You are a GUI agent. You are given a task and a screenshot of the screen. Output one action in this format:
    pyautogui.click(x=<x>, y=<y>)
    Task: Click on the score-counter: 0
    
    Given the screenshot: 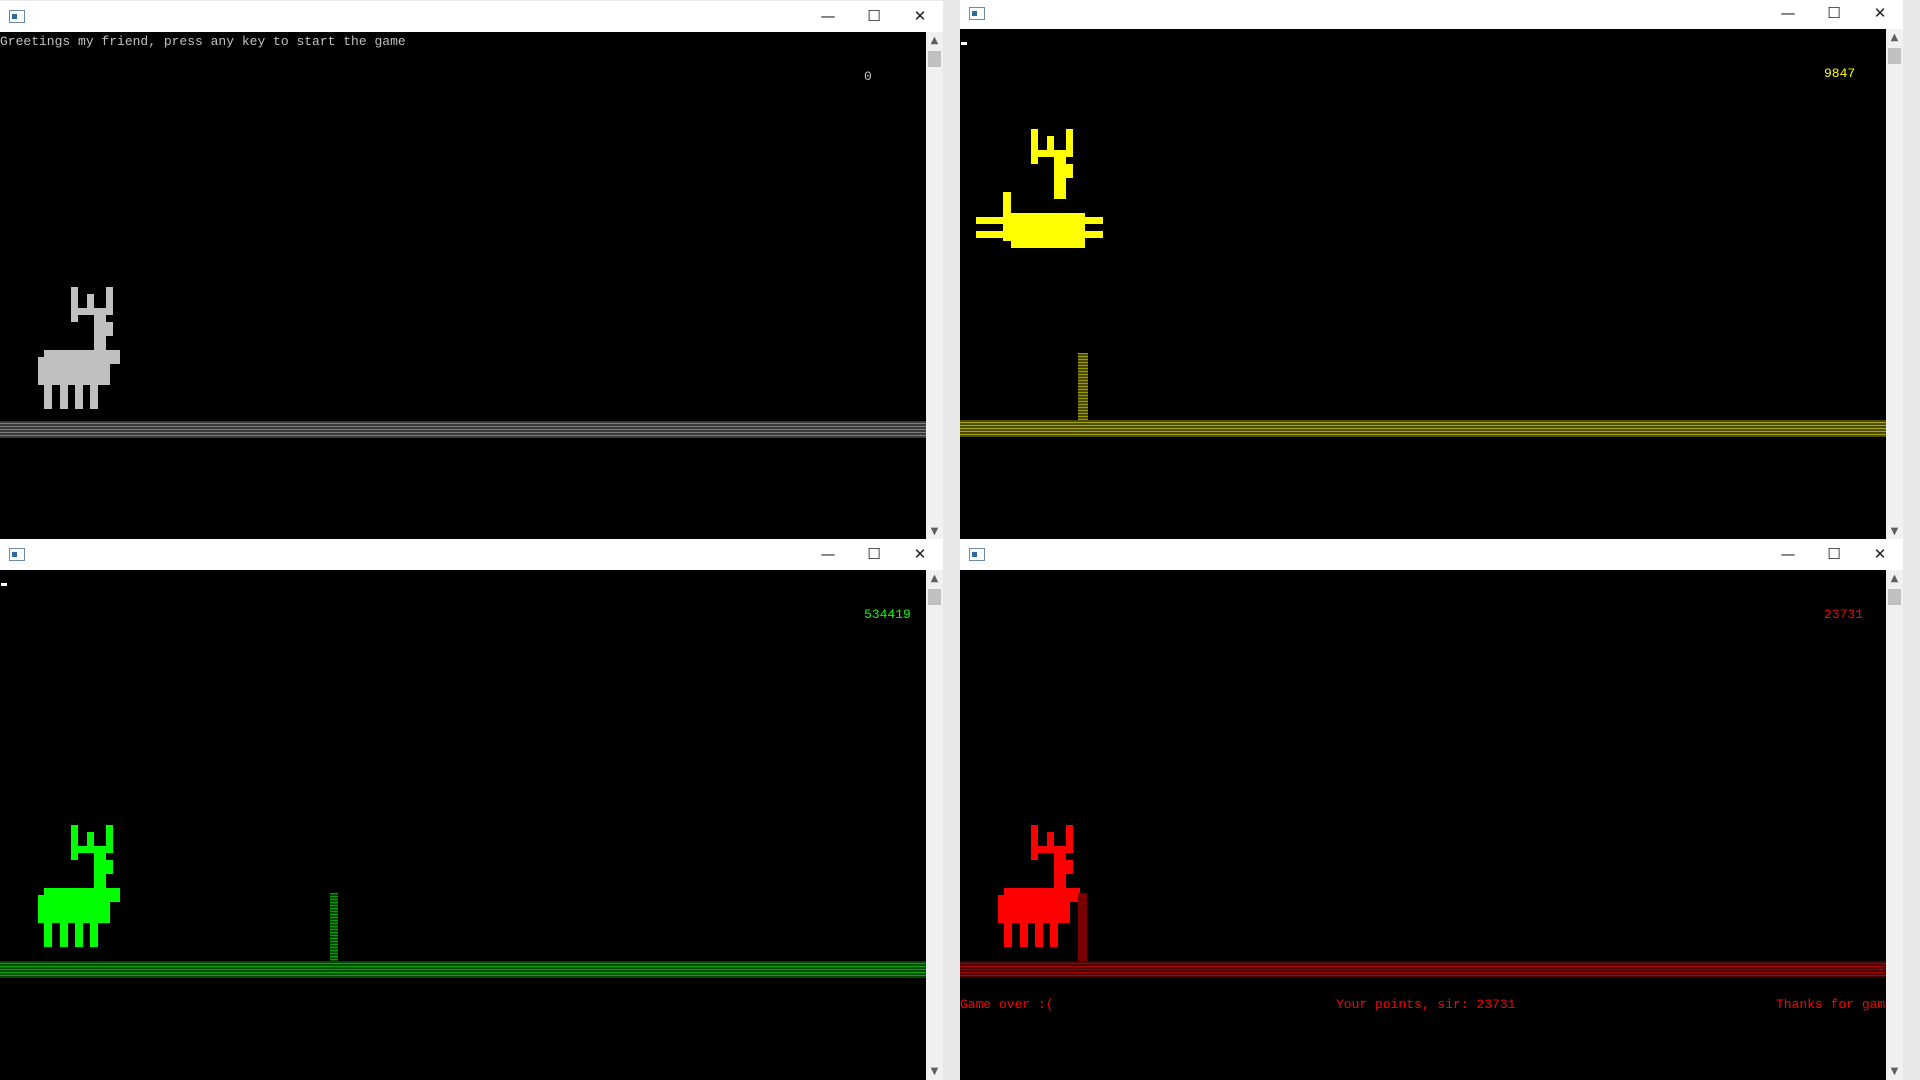 What is the action you would take?
    pyautogui.click(x=868, y=76)
    